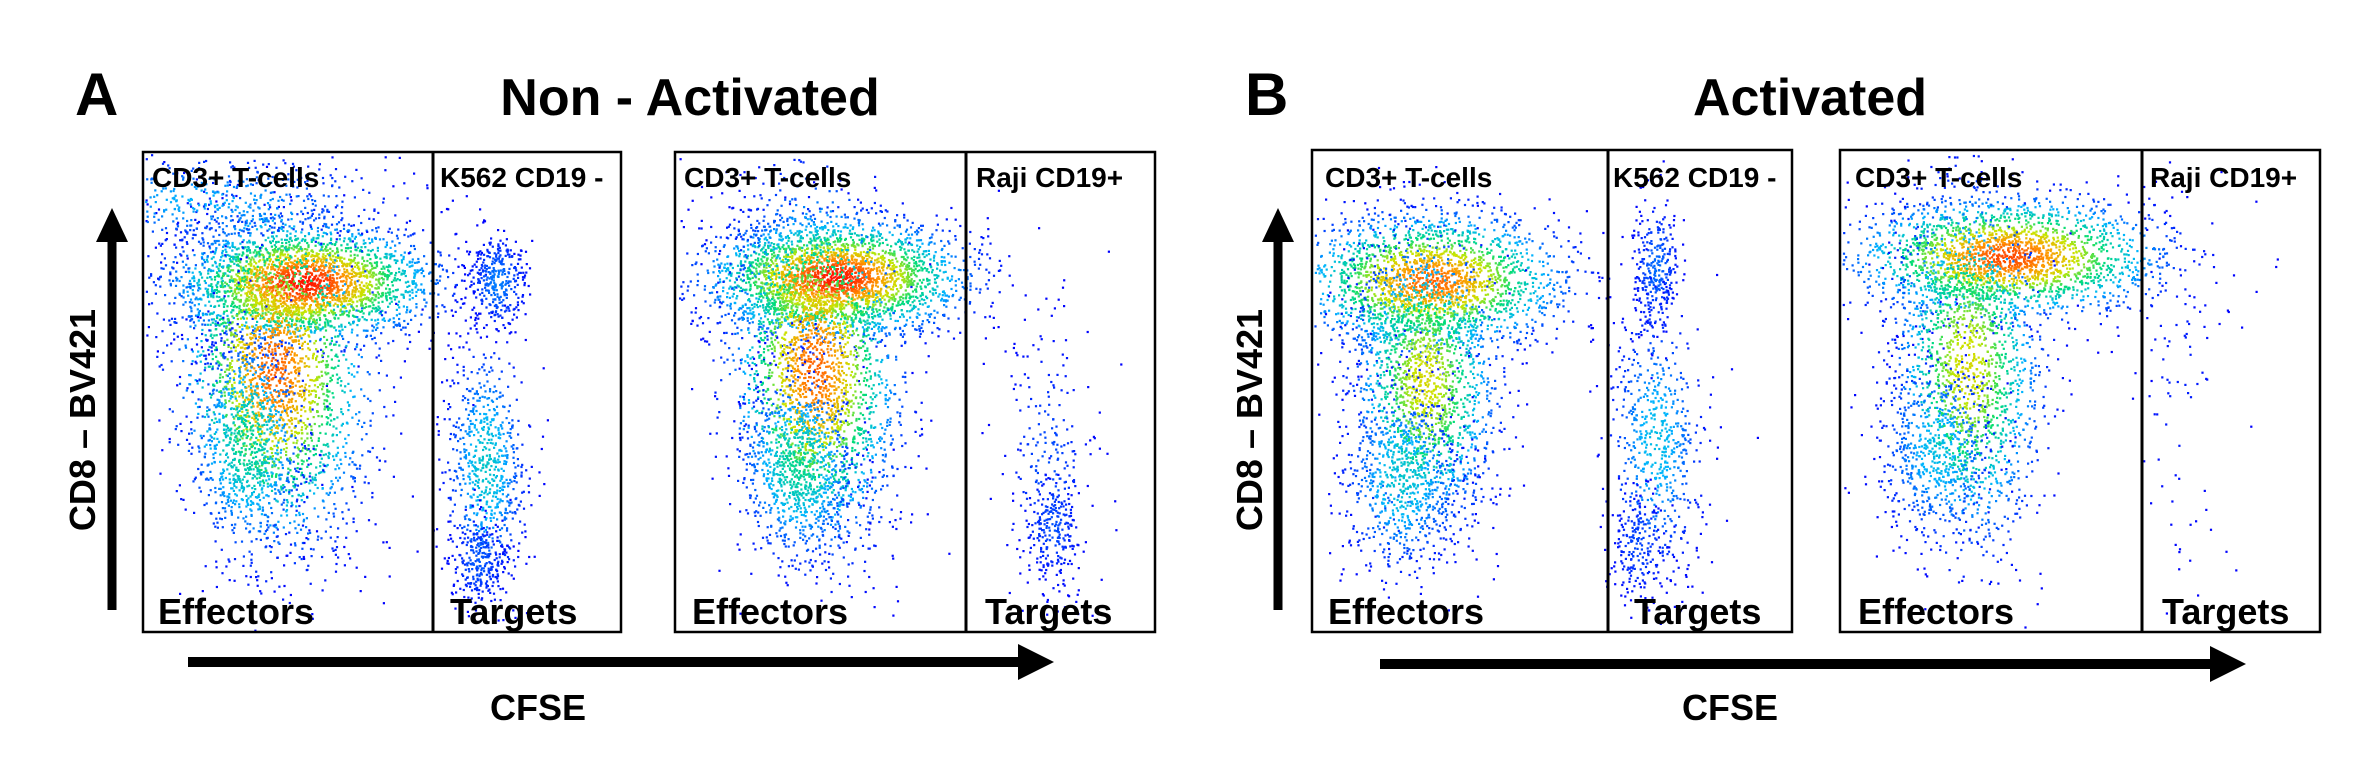 This screenshot has height=776, width=2360. Describe the element at coordinates (621, 662) in the screenshot. I see `x-axis-arrow` at that location.